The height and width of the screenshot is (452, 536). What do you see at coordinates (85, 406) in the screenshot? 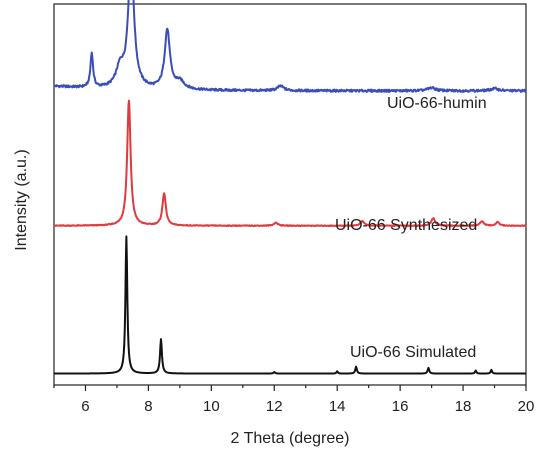
I see `x-tick-label: 6` at bounding box center [85, 406].